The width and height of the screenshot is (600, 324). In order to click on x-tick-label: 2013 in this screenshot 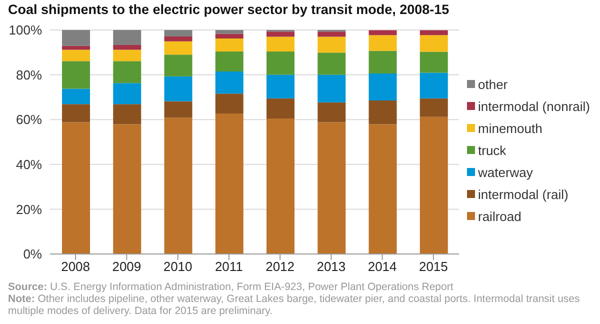, I will do `click(331, 266)`.